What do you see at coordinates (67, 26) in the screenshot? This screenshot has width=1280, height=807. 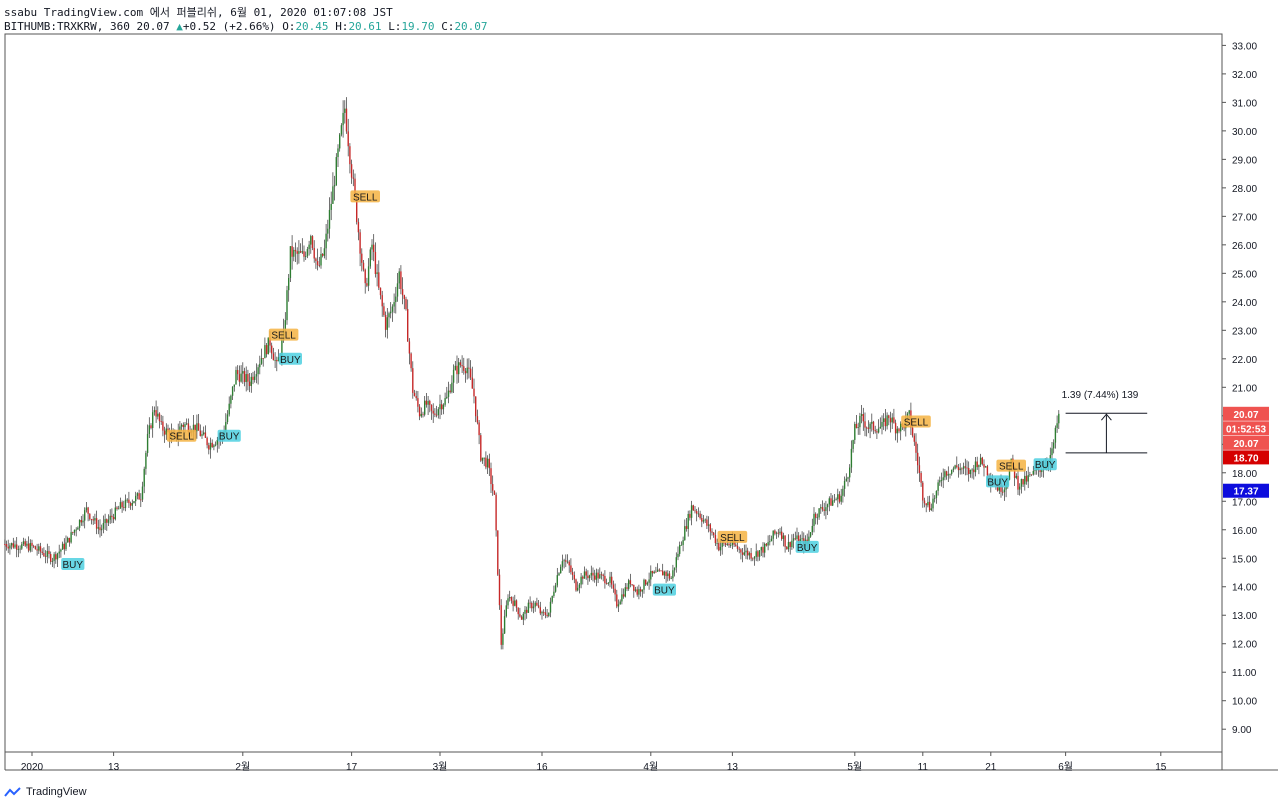 I see `symbol-label: BITHUMB:TRXKRW, 360` at bounding box center [67, 26].